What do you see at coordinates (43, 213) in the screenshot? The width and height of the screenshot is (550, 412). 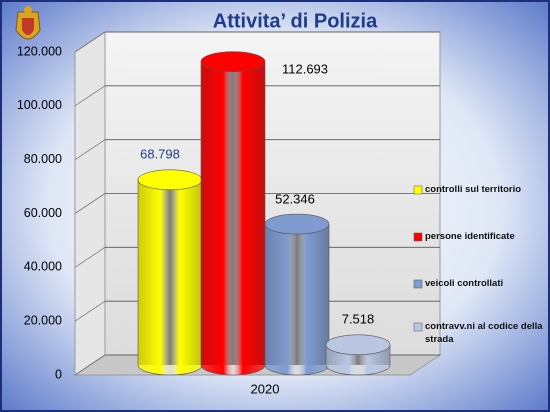 I see `y-tick-label: 60.000` at bounding box center [43, 213].